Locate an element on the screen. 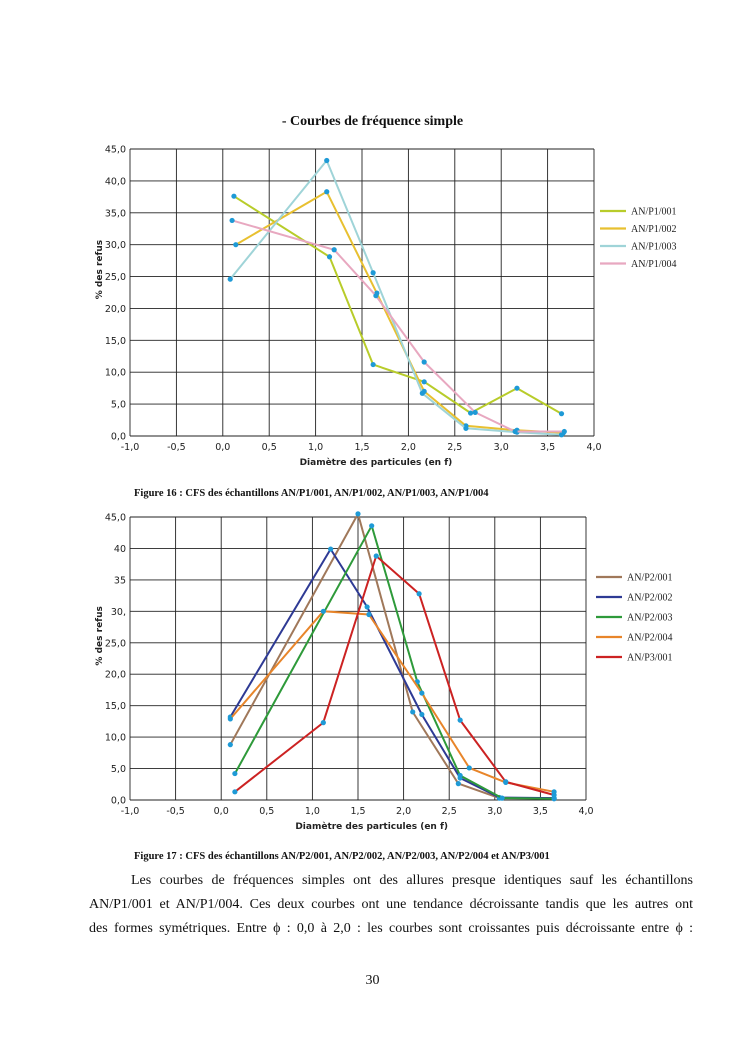 The image size is (745, 1053). y-tick-label: 40 is located at coordinates (120, 549).